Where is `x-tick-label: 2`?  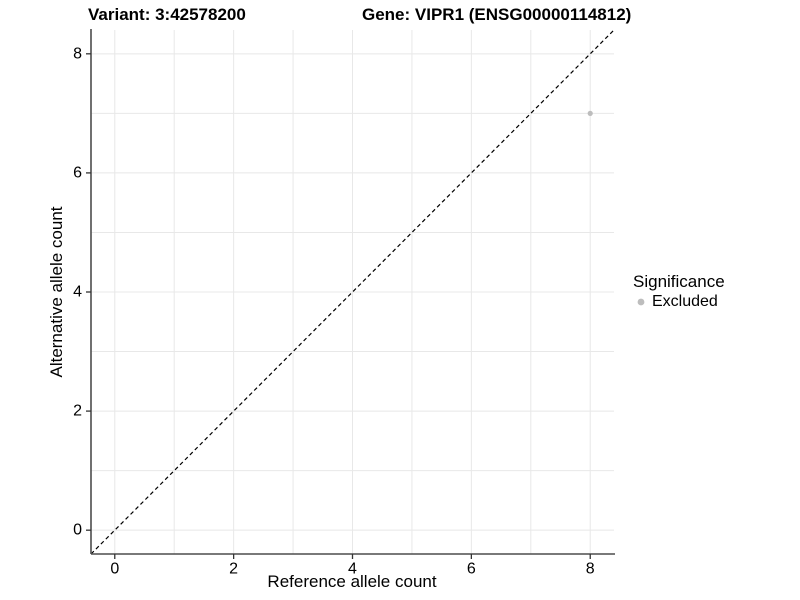 x-tick-label: 2 is located at coordinates (233, 568).